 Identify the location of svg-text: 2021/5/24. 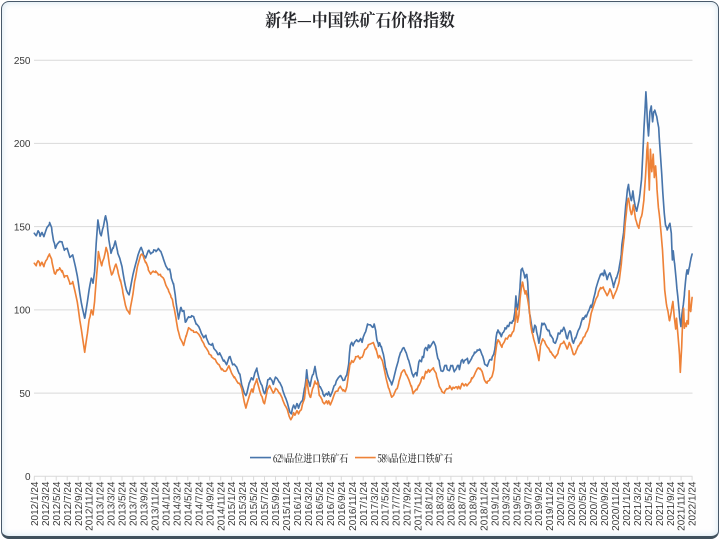
(649, 503).